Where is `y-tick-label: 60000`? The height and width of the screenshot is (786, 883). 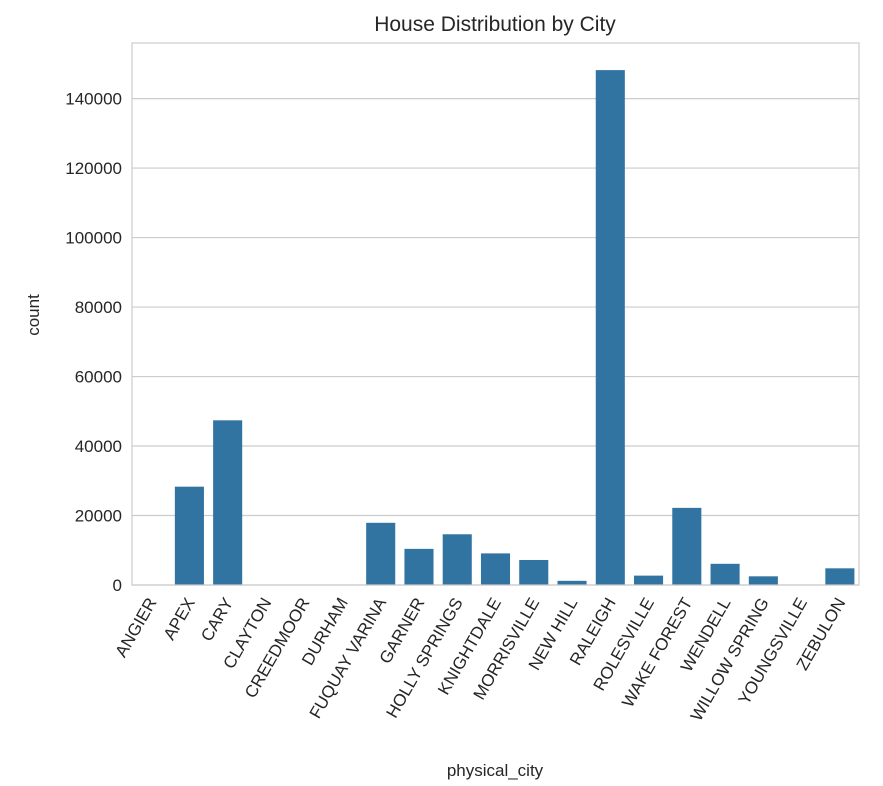
y-tick-label: 60000 is located at coordinates (98, 377).